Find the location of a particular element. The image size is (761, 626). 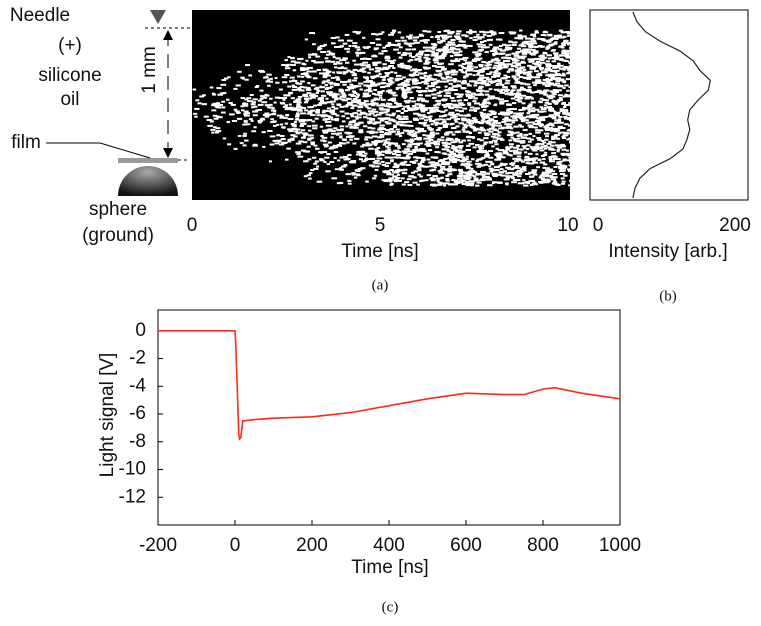

y-tick-label: 0 is located at coordinates (140, 330).